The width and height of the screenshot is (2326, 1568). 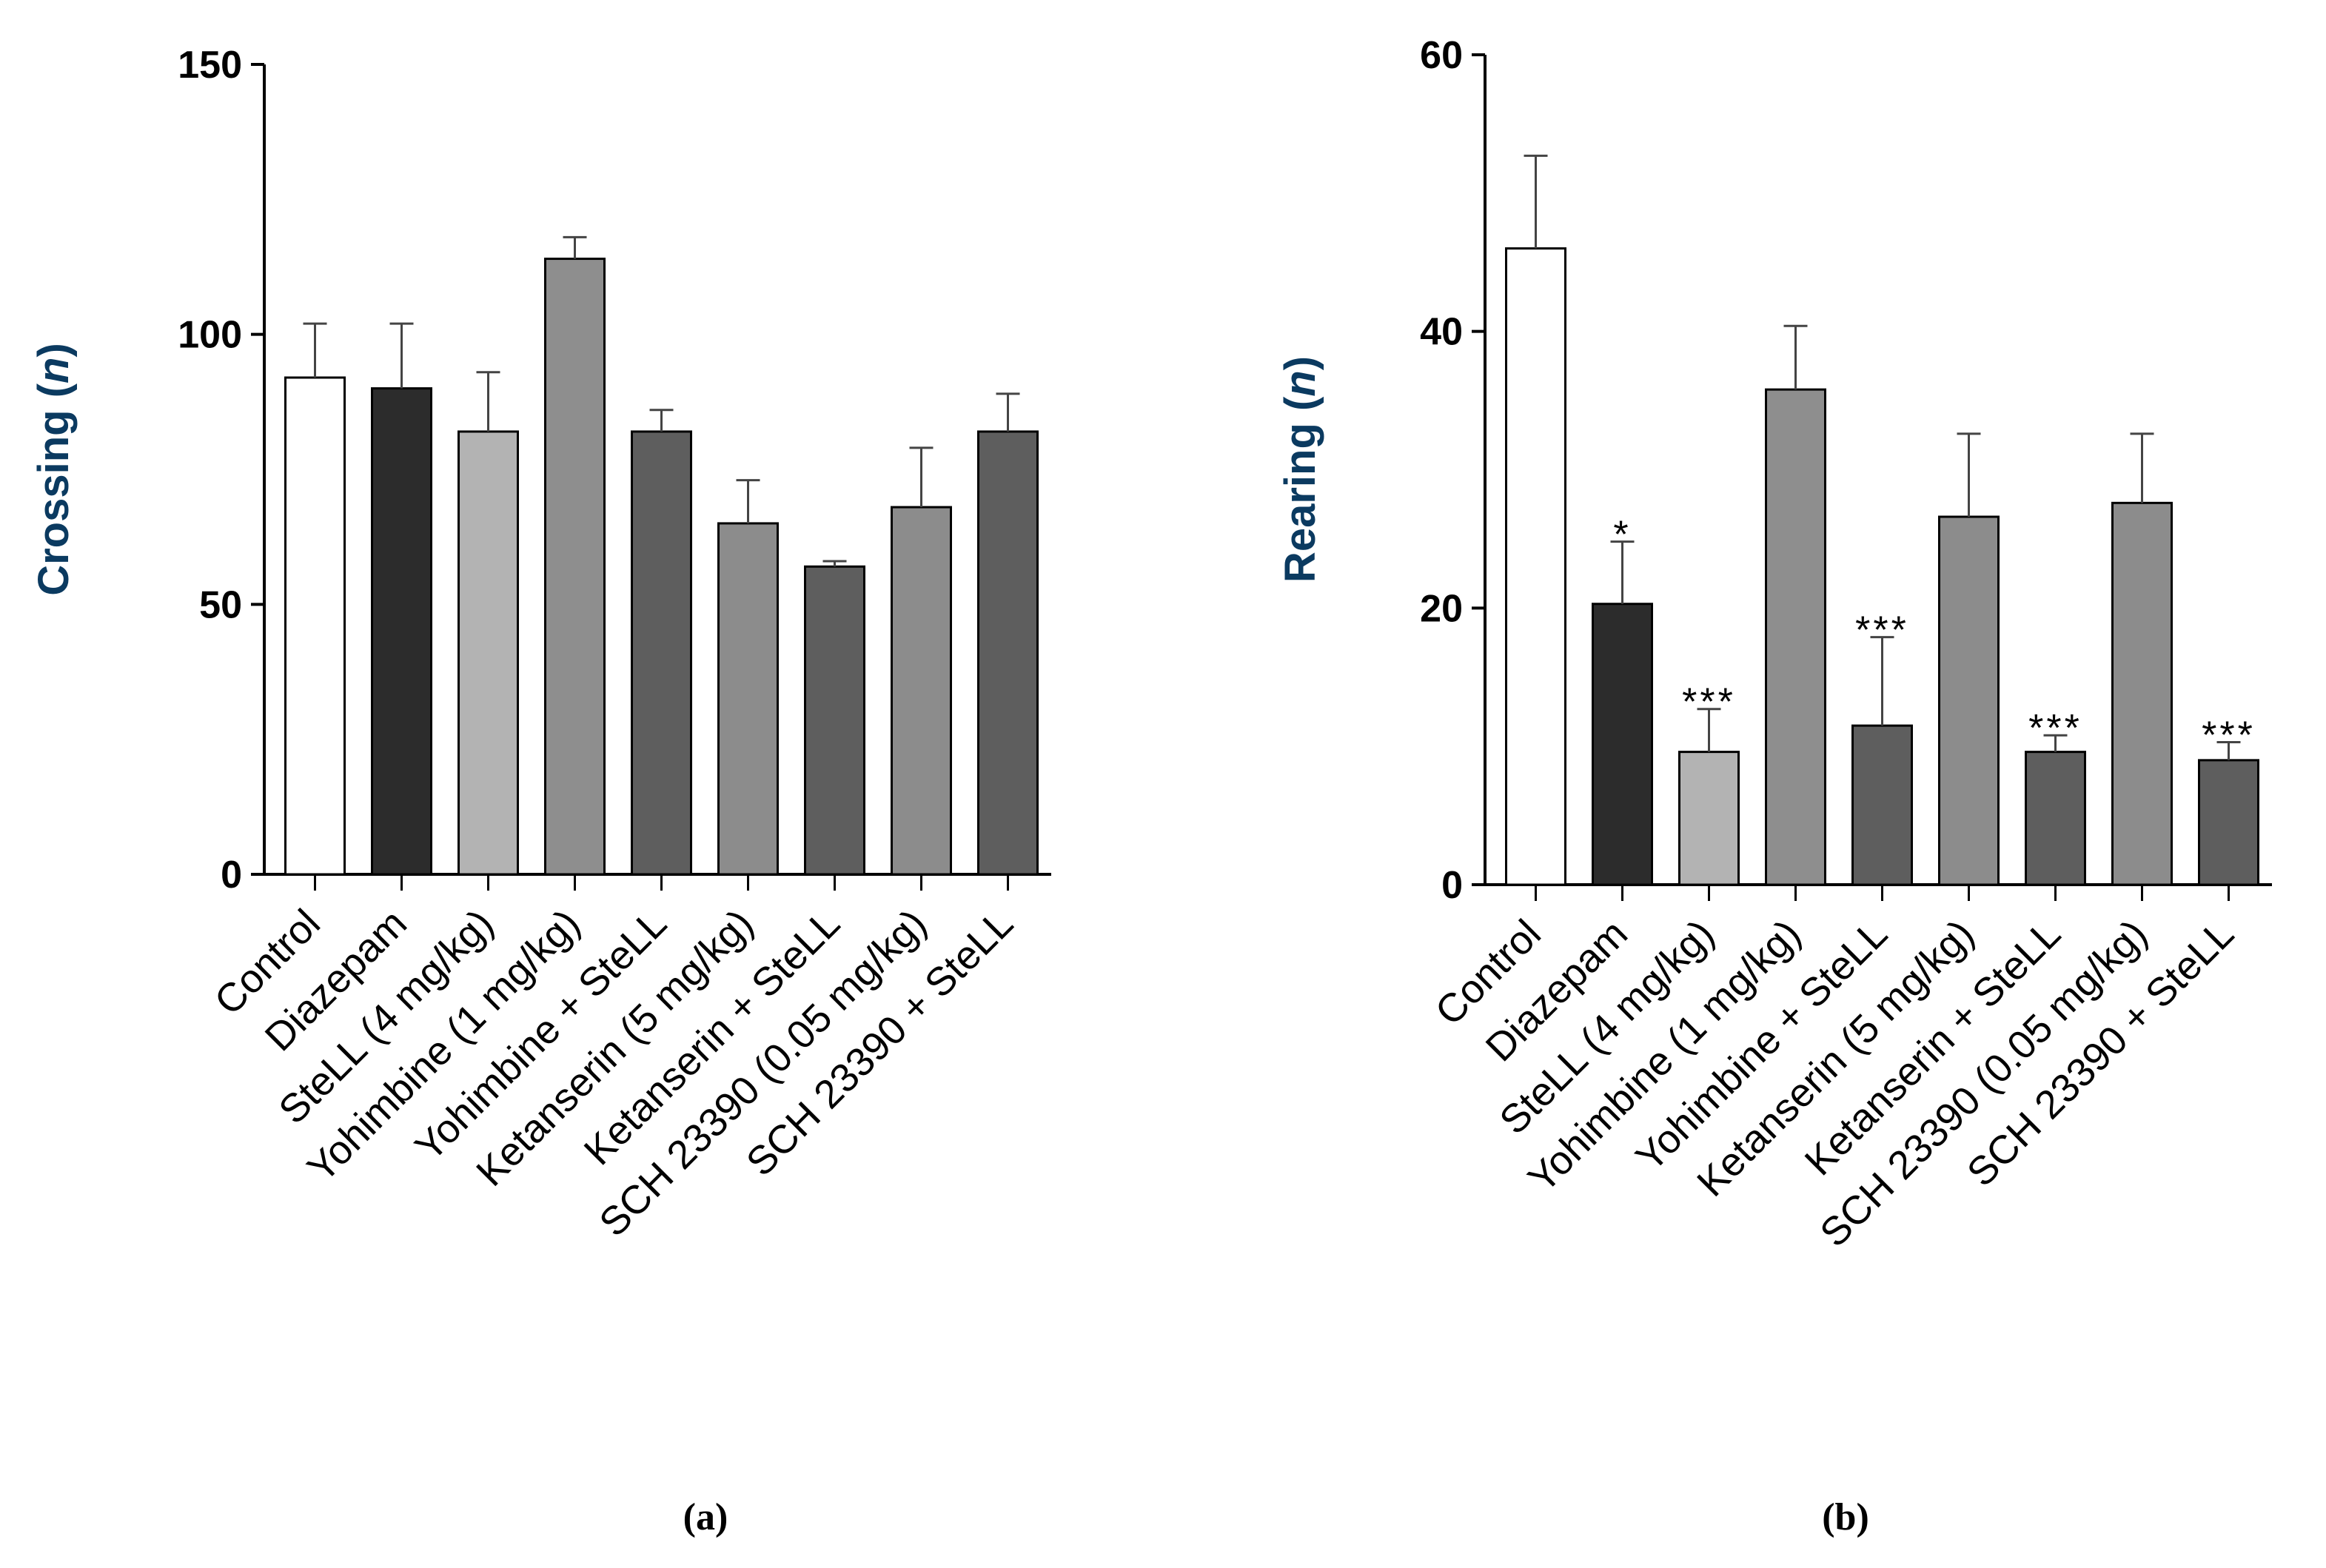 What do you see at coordinates (221, 604) in the screenshot?
I see `y-tick-label-a: 50` at bounding box center [221, 604].